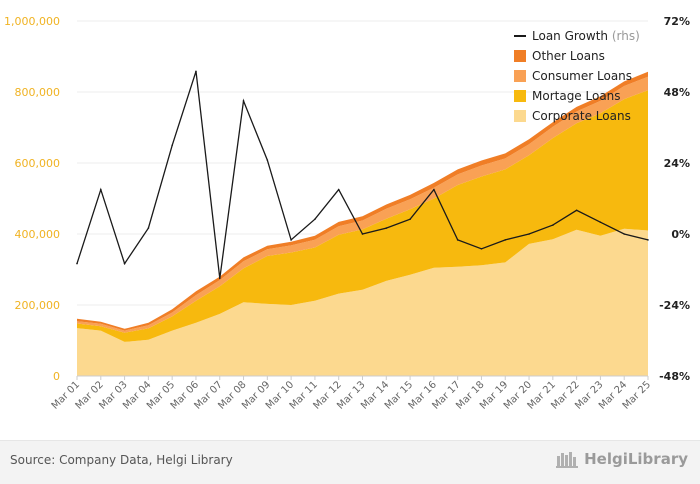 This screenshot has width=700, height=484. Describe the element at coordinates (677, 21) in the screenshot. I see `right-tick-label: 72%` at that location.